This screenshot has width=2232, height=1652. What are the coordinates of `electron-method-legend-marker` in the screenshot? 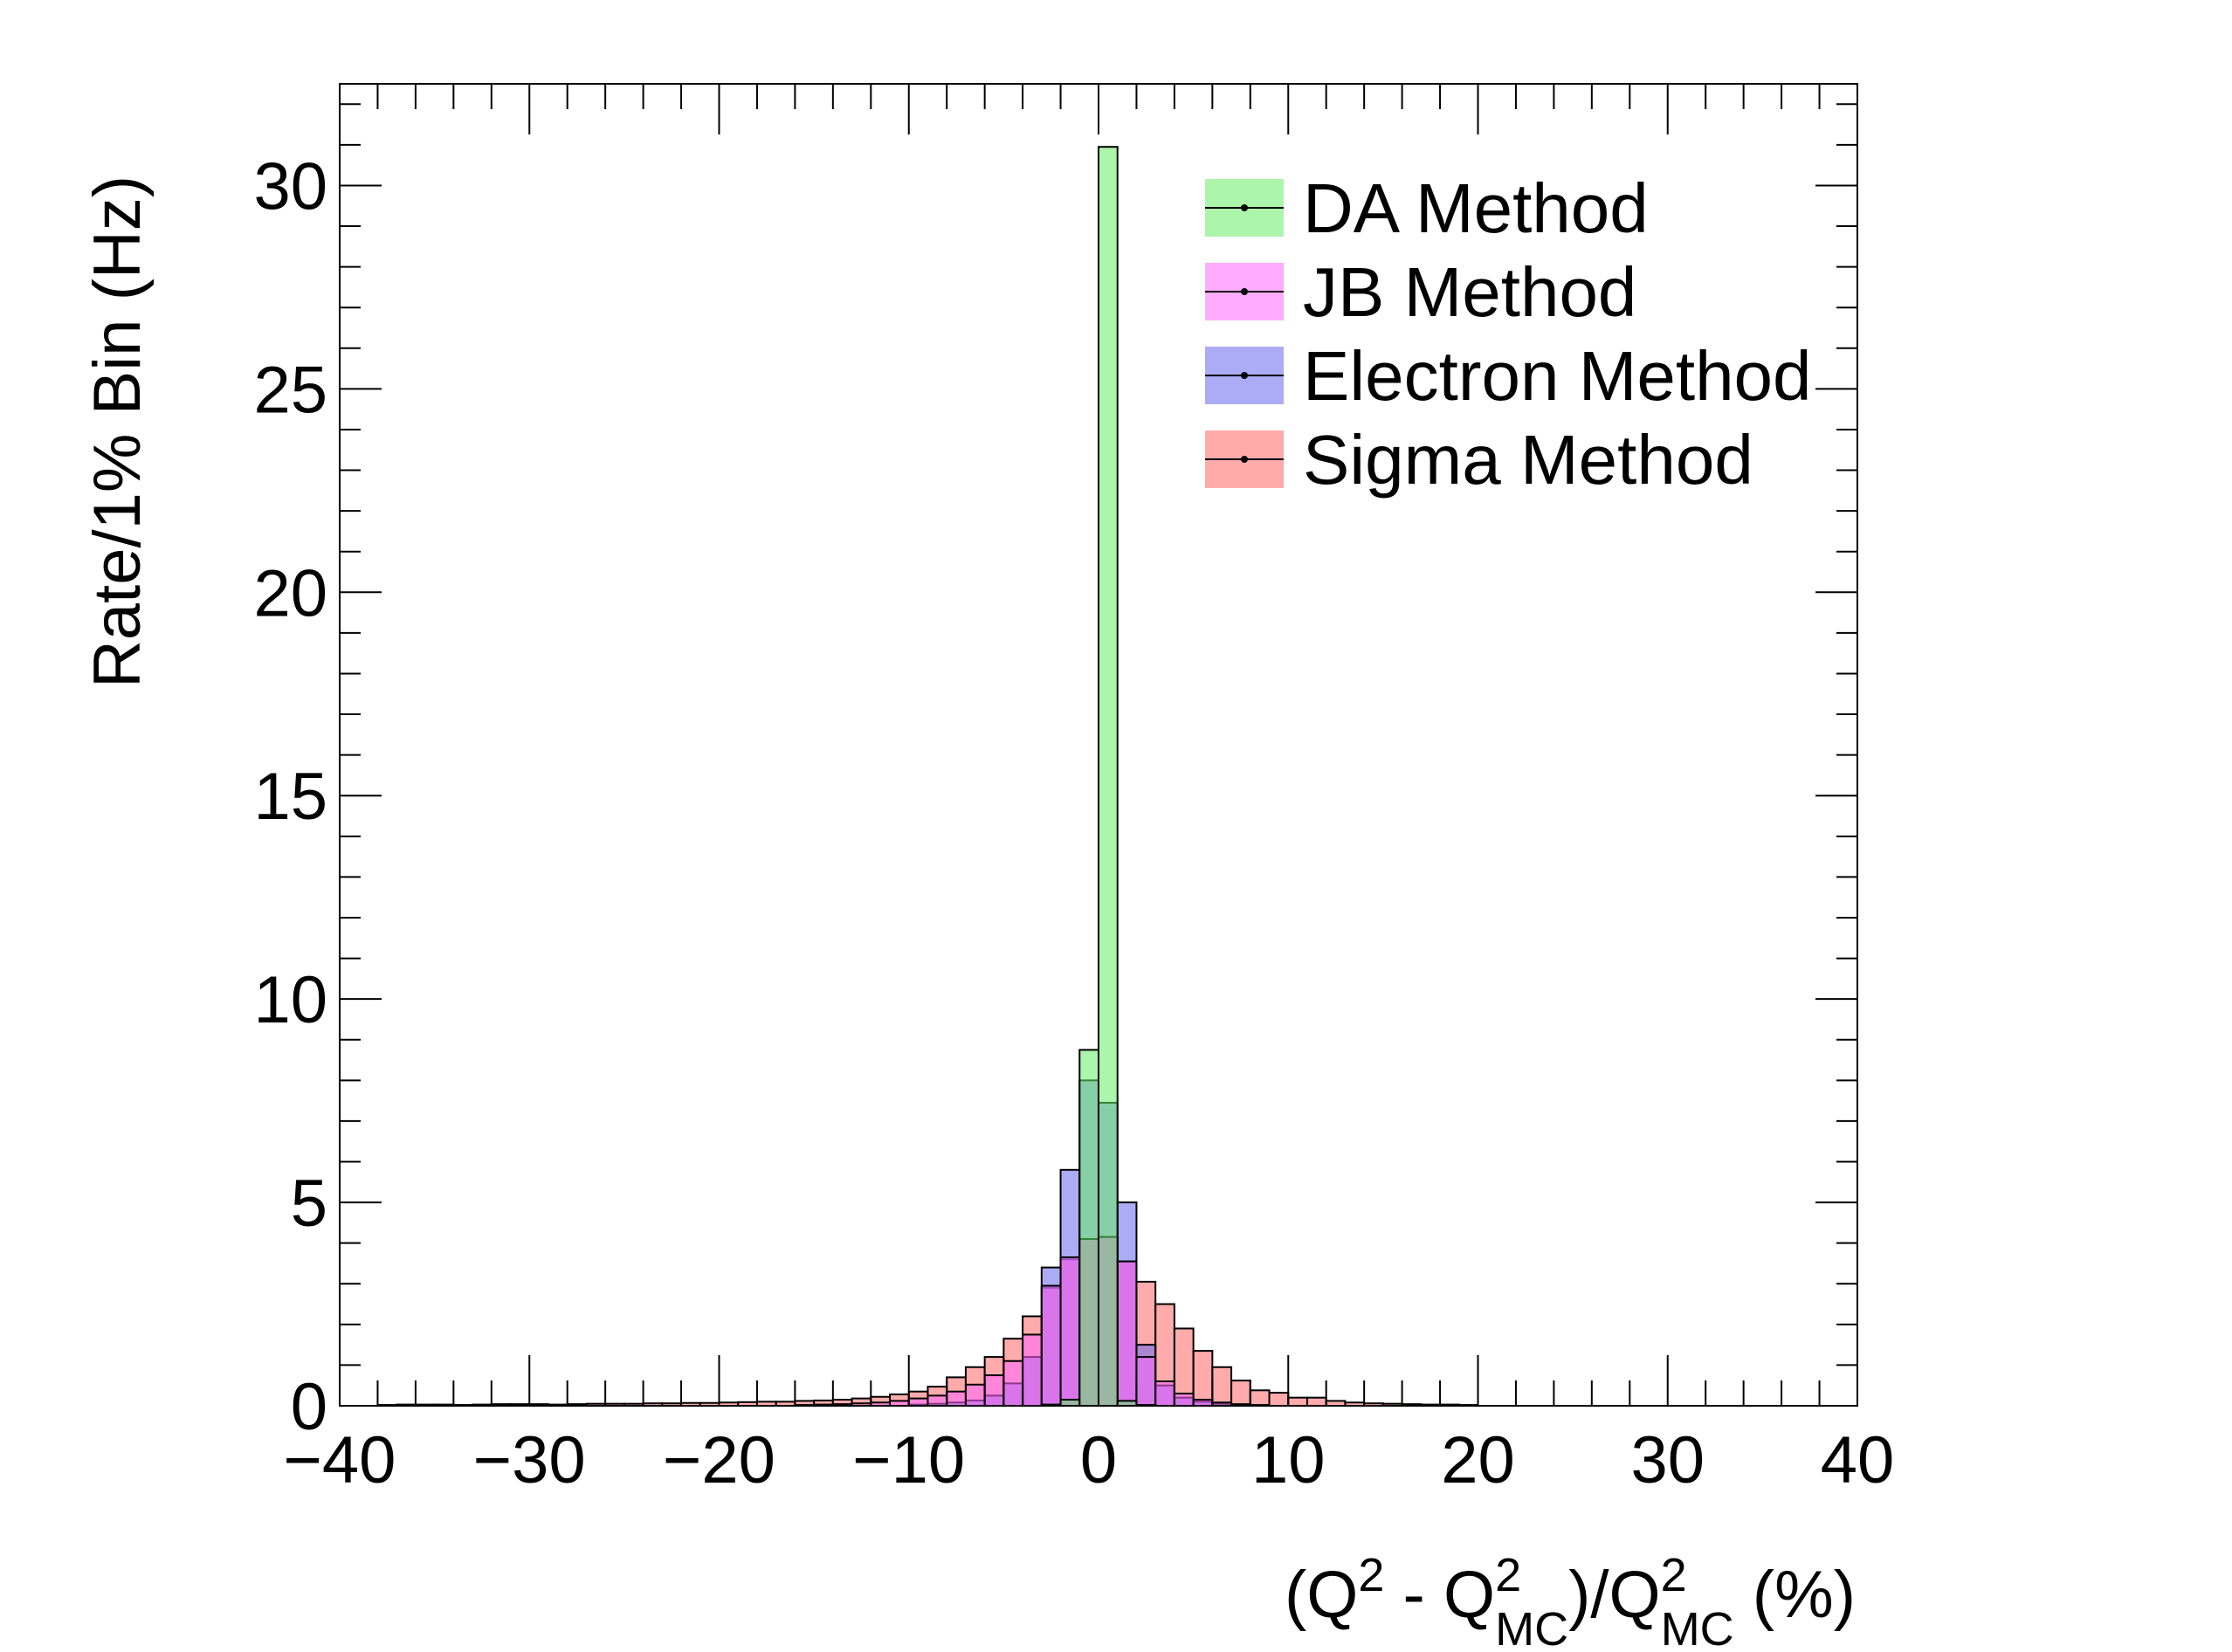 It's located at (1244, 375).